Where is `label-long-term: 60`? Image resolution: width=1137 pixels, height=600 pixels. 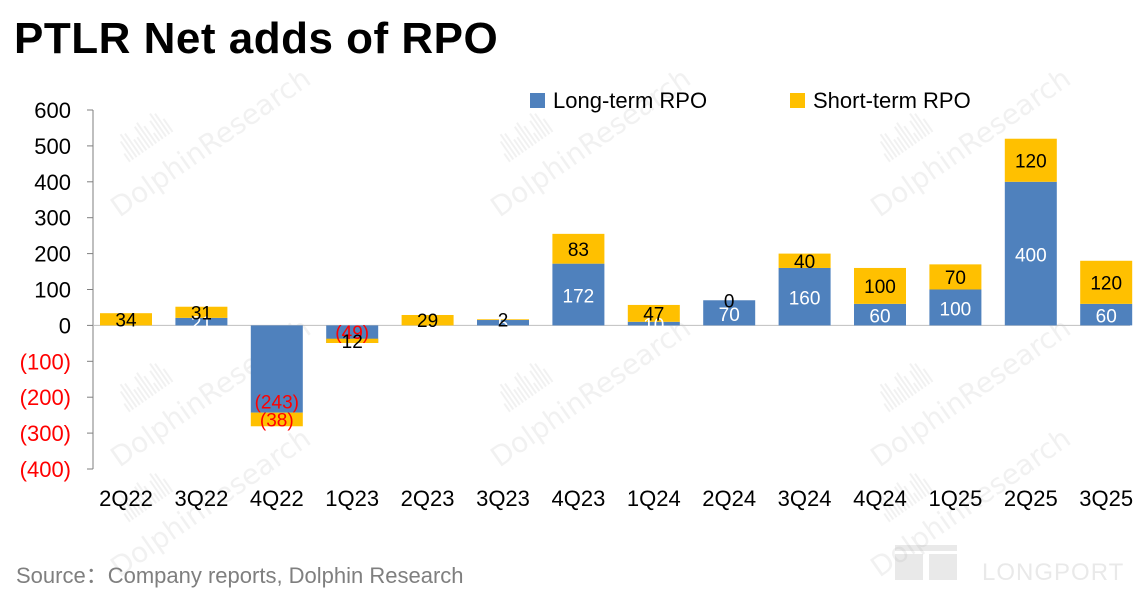 label-long-term: 60 is located at coordinates (1106, 317).